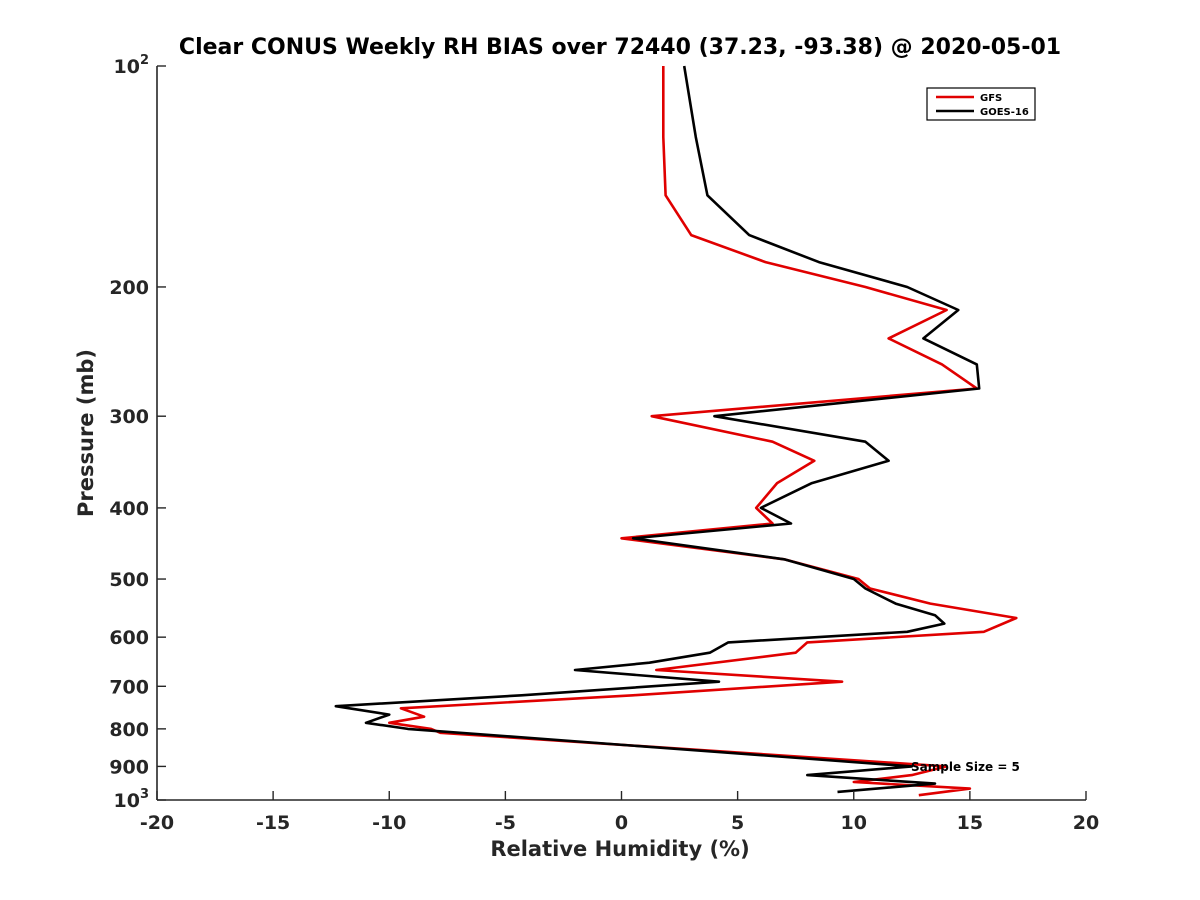 The width and height of the screenshot is (1200, 900). I want to click on x-tick-label: 5, so click(737, 823).